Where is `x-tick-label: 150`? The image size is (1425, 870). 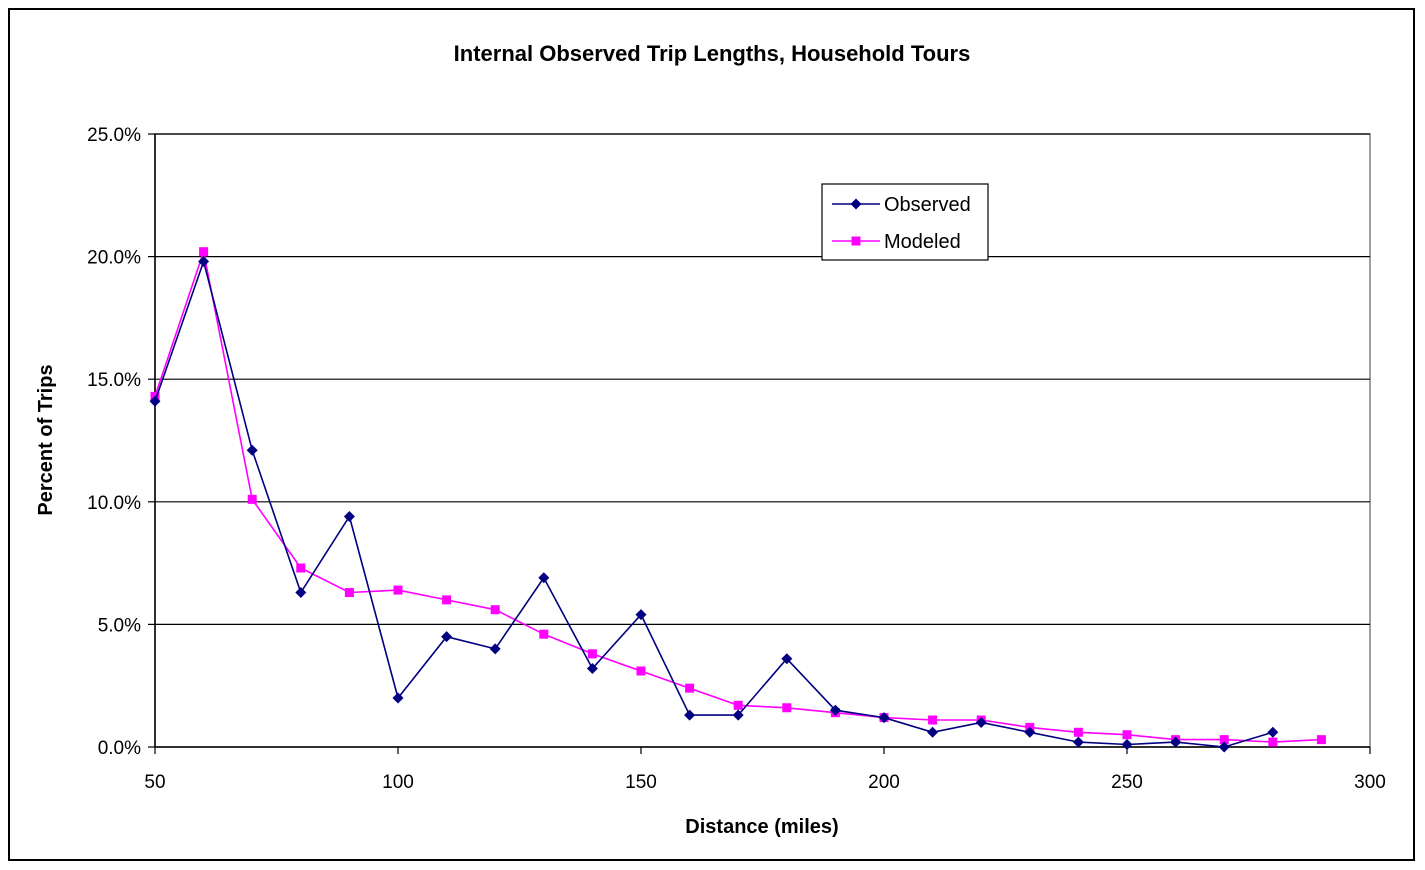 x-tick-label: 150 is located at coordinates (641, 782).